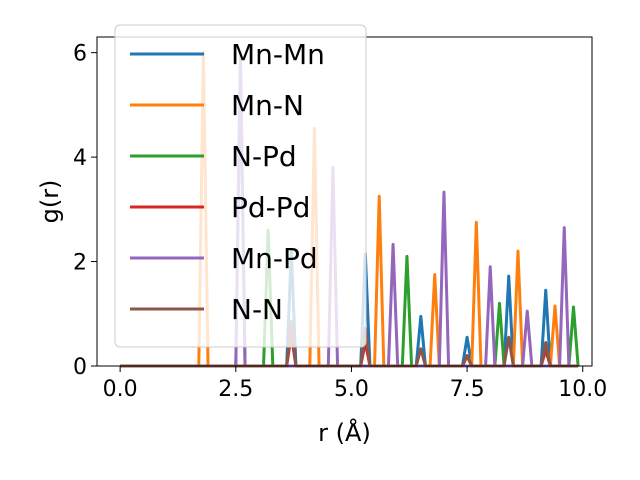 The height and width of the screenshot is (480, 640). I want to click on y-tick-label: 4, so click(80, 158).